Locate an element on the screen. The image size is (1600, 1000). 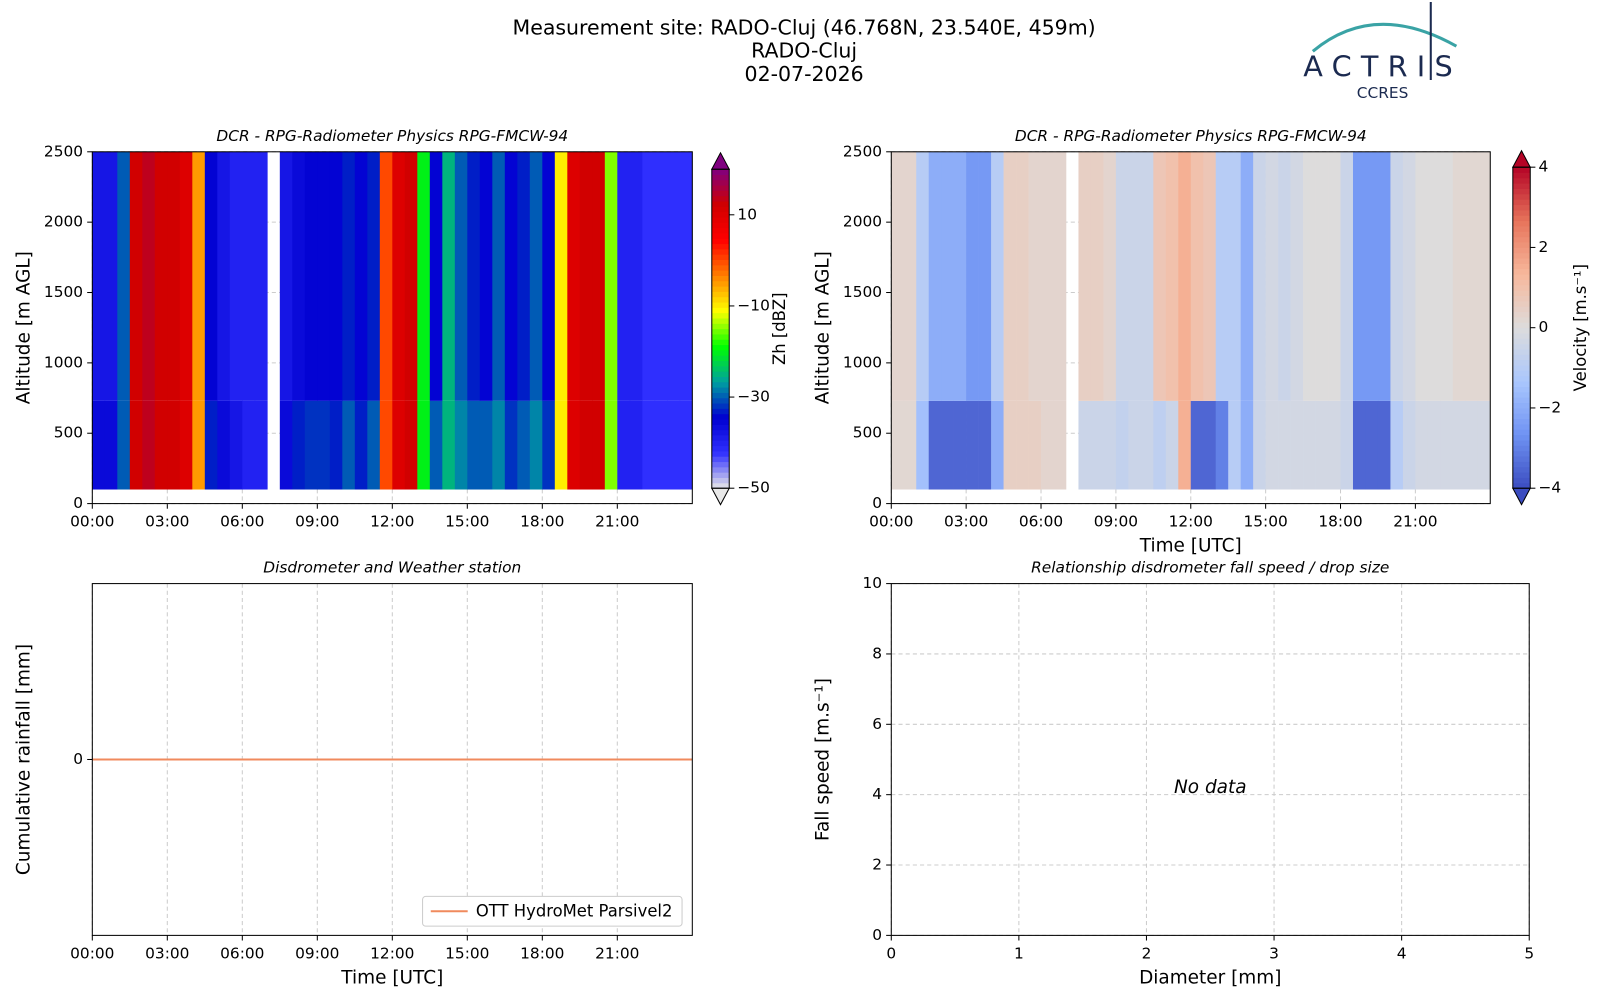
x-tick-label: 12:00 is located at coordinates (392, 522).